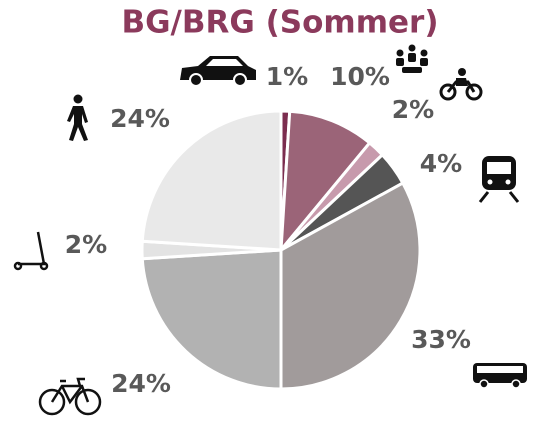 The image size is (541, 422). Describe the element at coordinates (461, 84) in the screenshot. I see `motorcycle-icon` at that location.